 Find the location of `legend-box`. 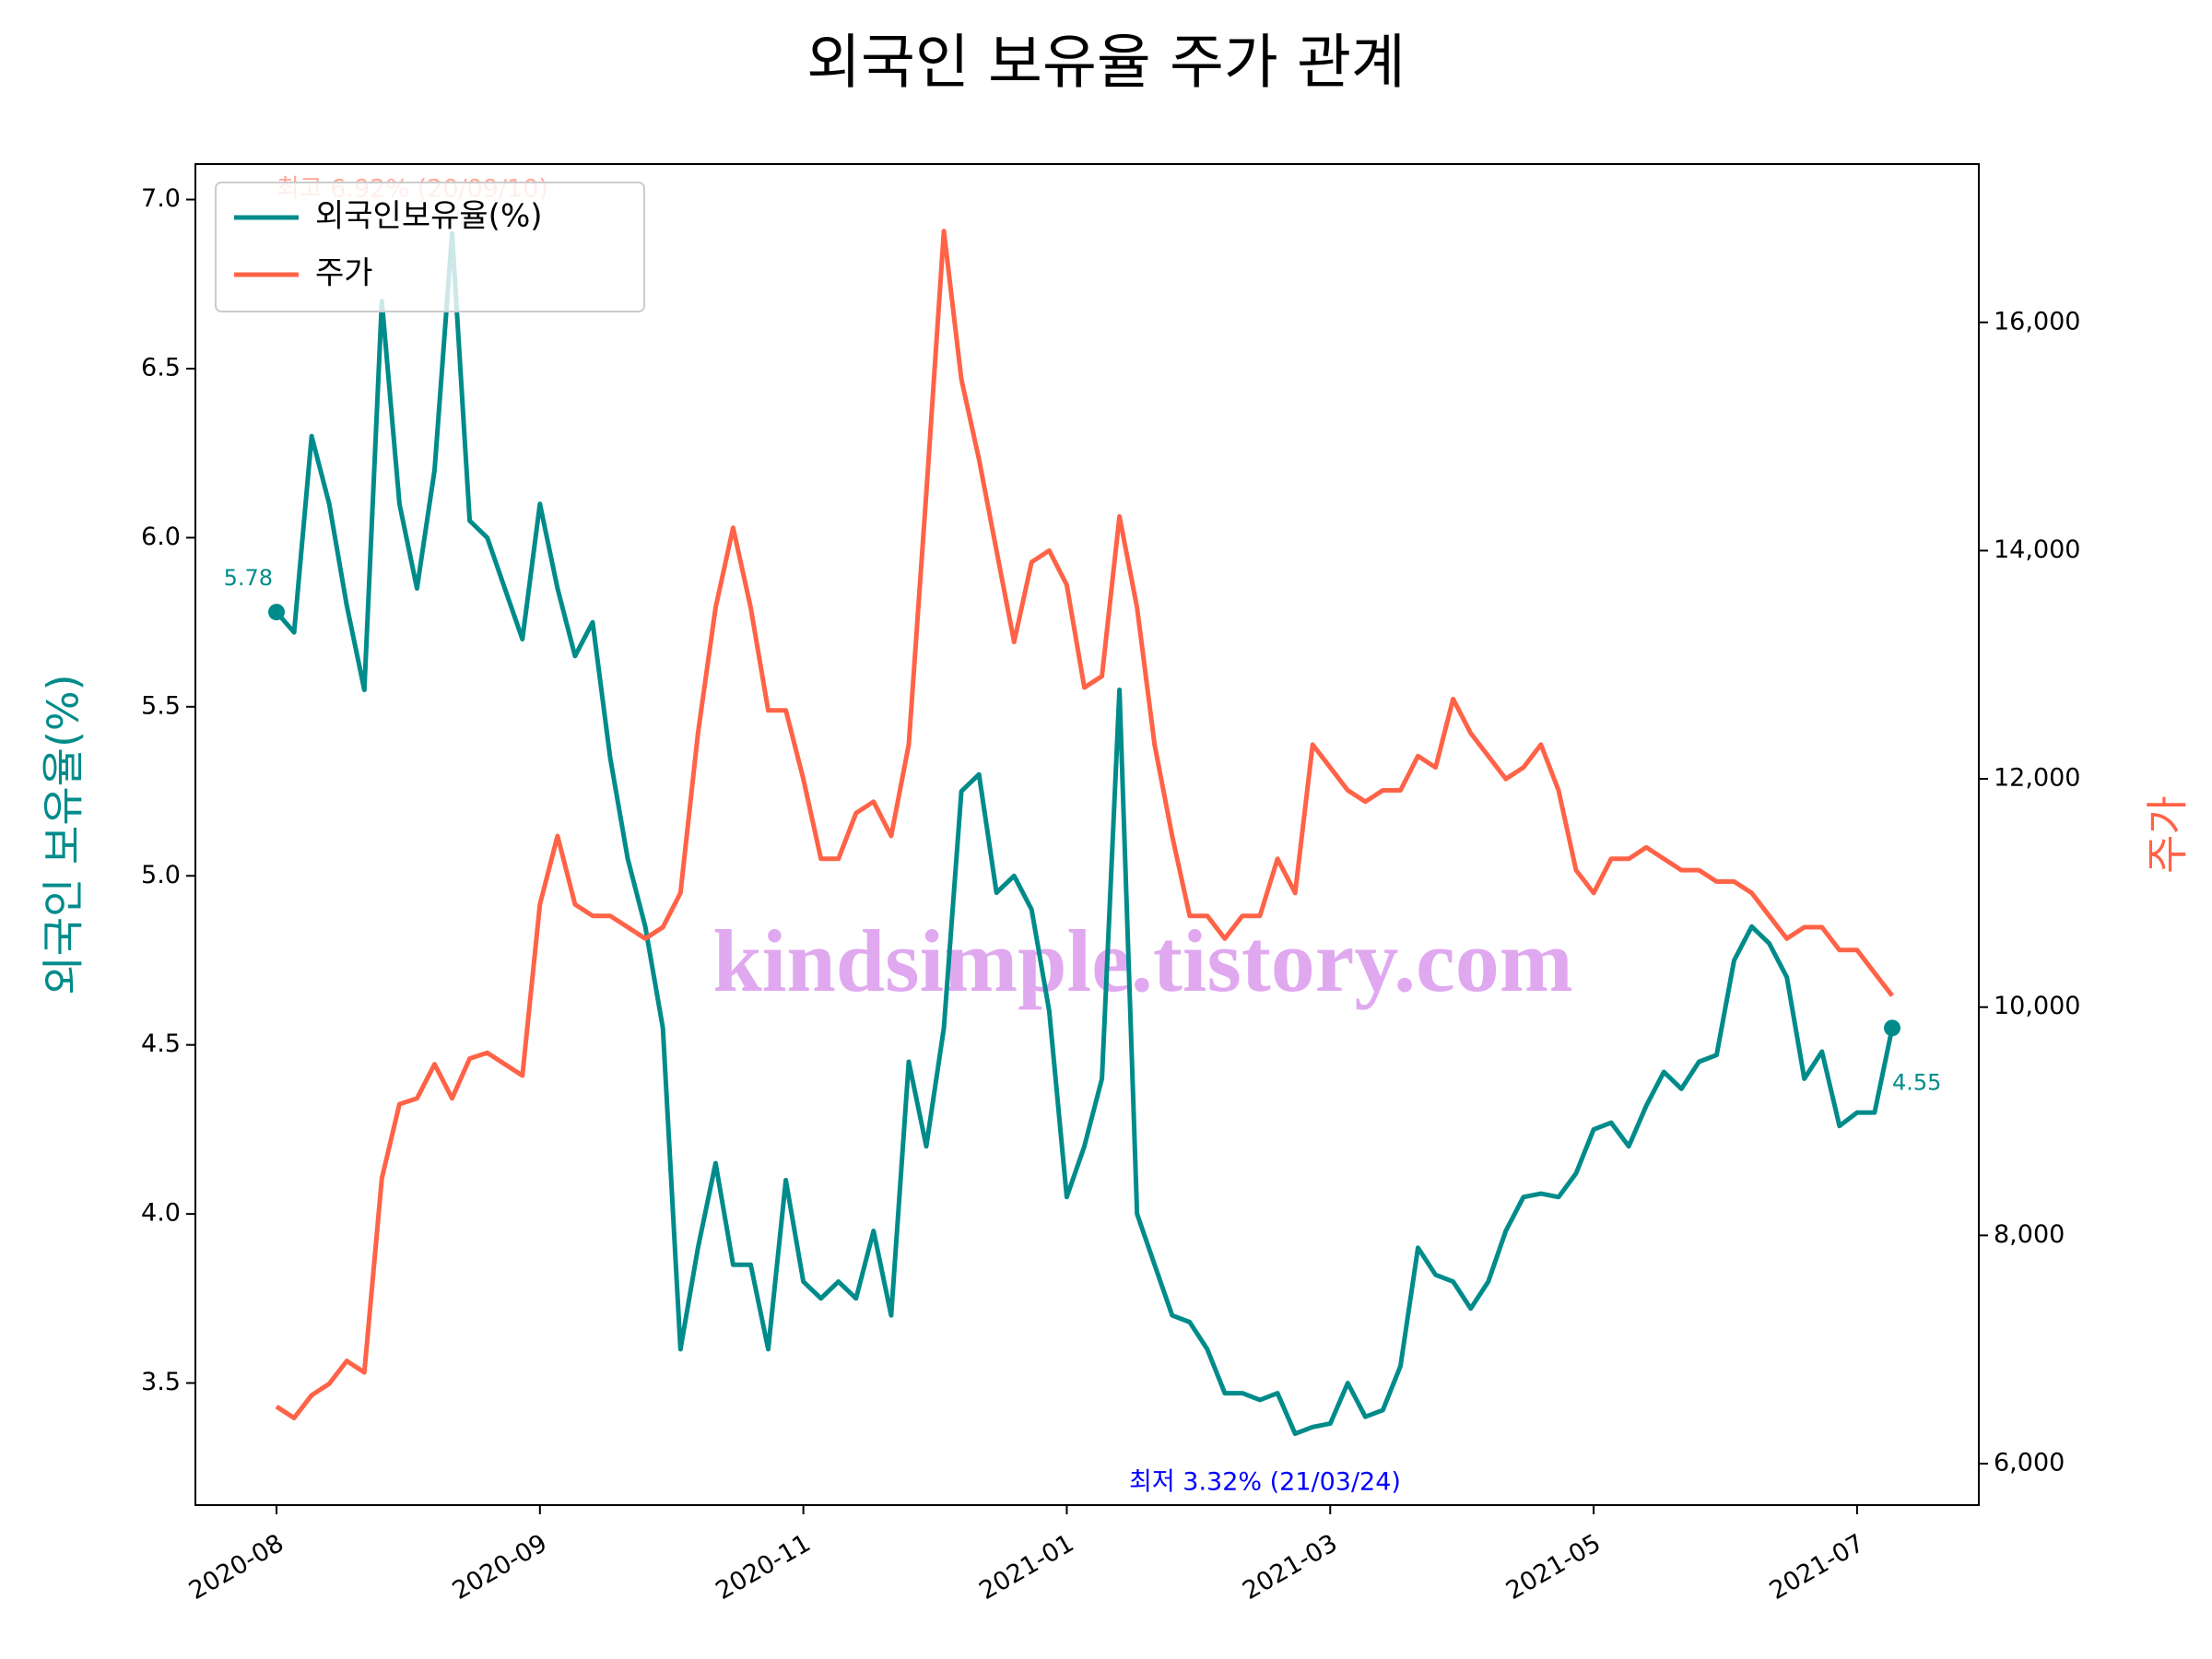

legend-box is located at coordinates (430, 247).